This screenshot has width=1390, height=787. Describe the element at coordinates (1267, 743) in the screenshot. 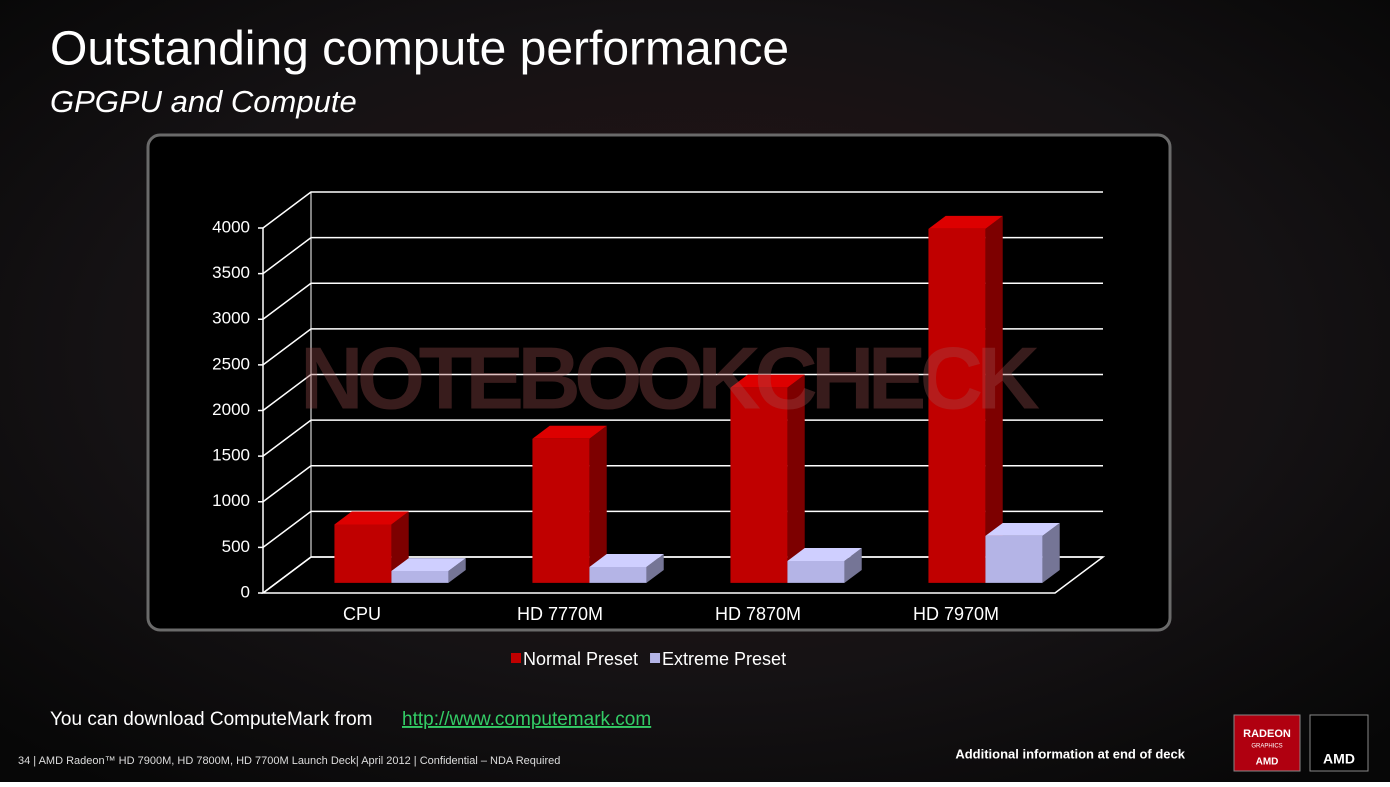

I see `radeon-badge` at that location.